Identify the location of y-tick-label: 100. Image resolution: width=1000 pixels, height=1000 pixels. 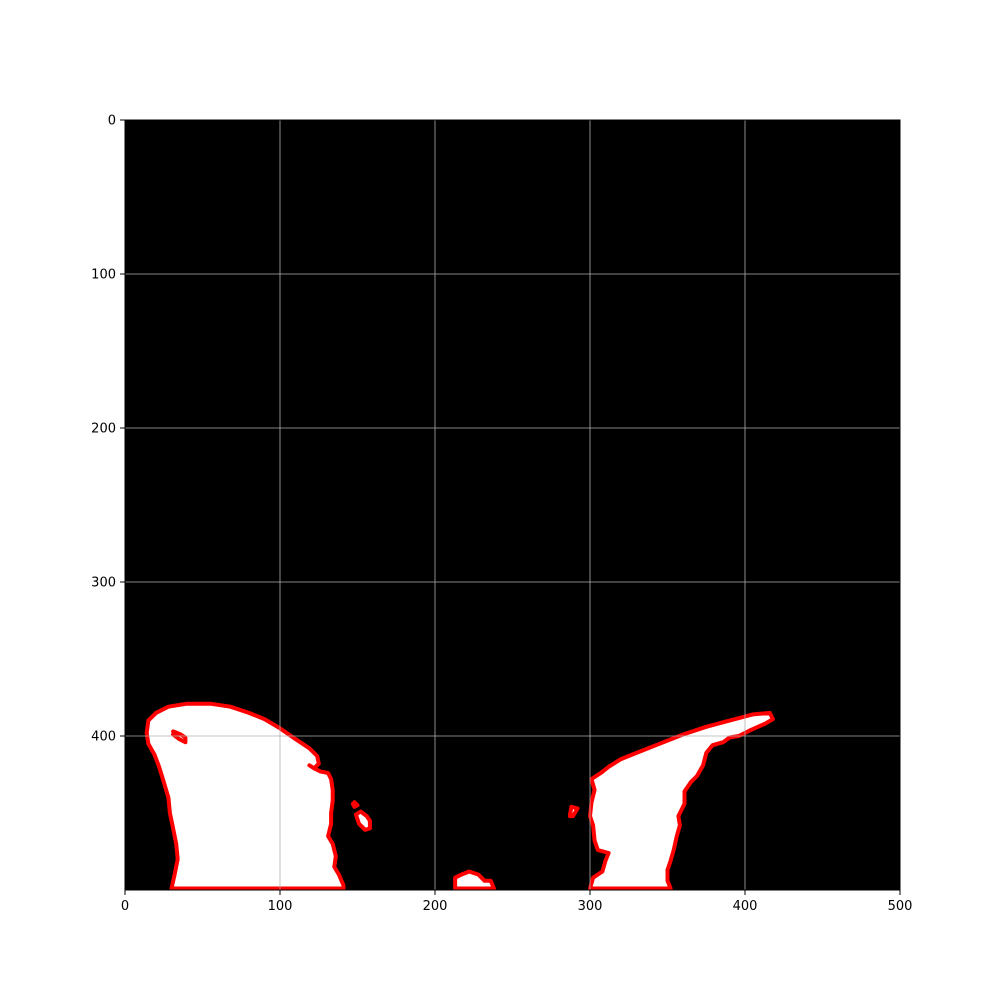
(103, 275).